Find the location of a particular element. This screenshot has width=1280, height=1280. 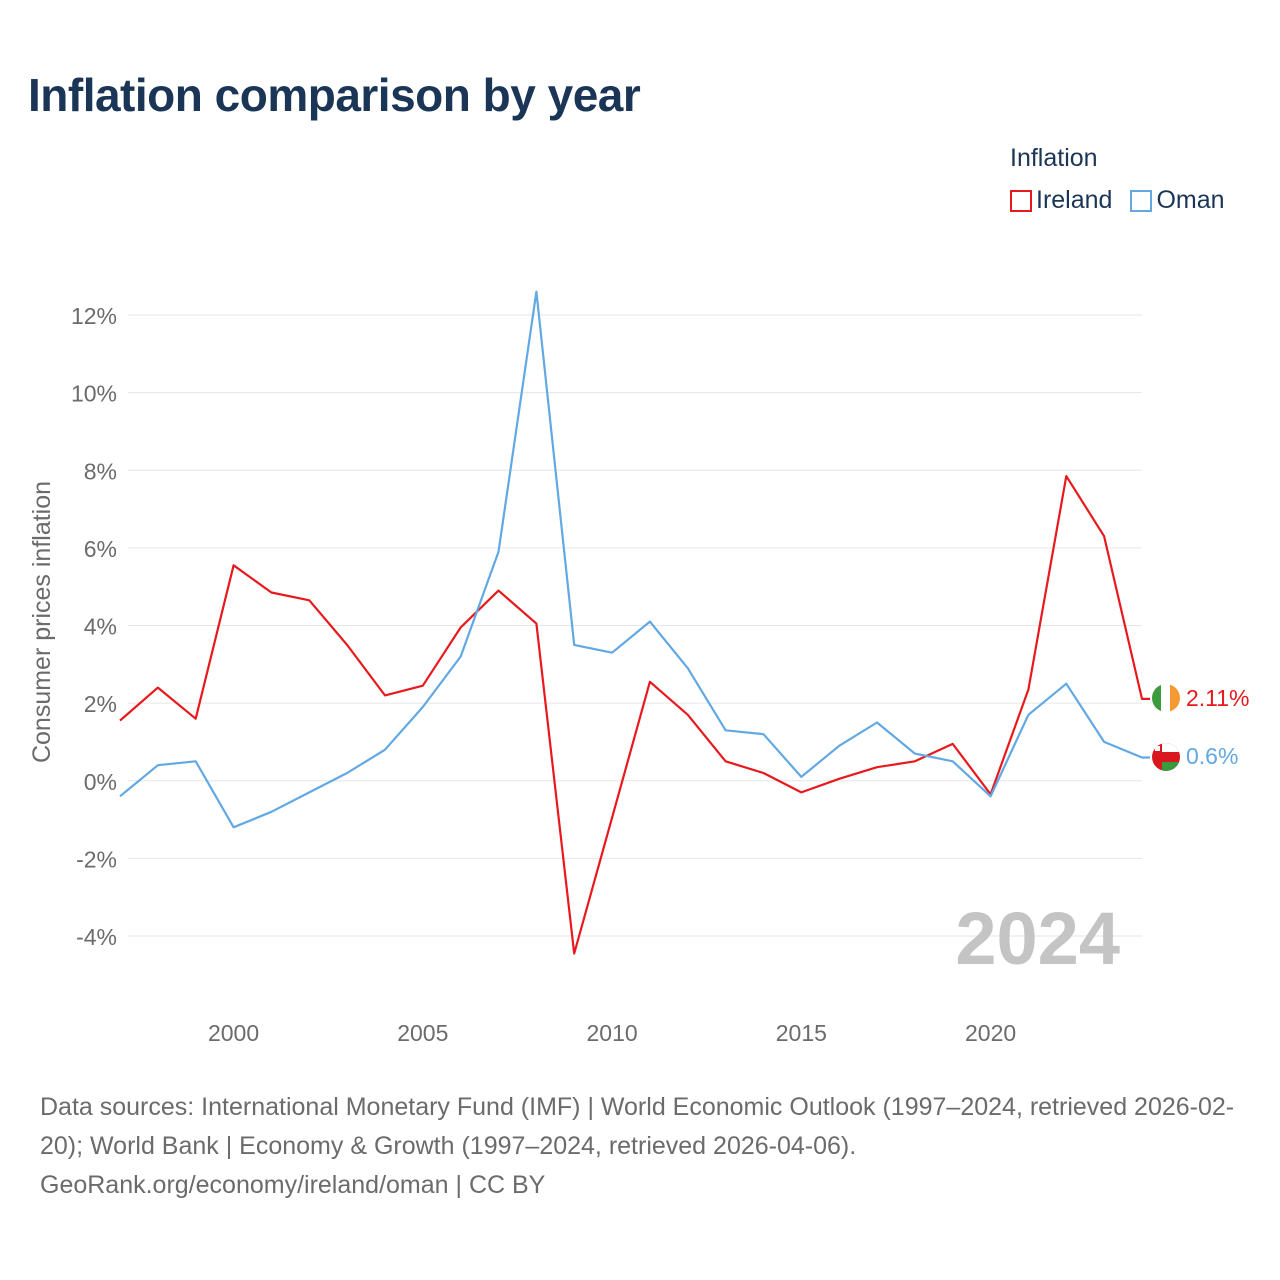

x-tick-labels: 2000 2005 2010 2015 2020 is located at coordinates (612, 1033).